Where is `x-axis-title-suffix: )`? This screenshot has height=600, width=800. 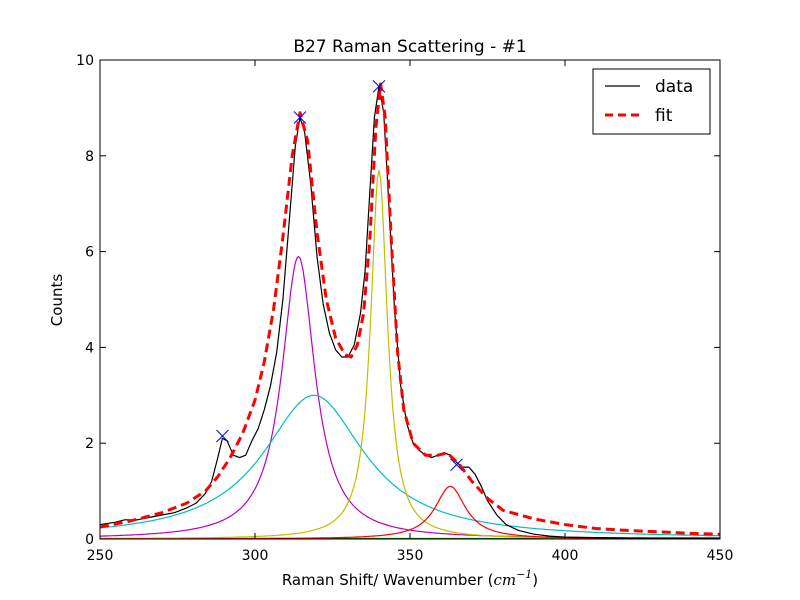
x-axis-title-suffix: ) is located at coordinates (535, 580).